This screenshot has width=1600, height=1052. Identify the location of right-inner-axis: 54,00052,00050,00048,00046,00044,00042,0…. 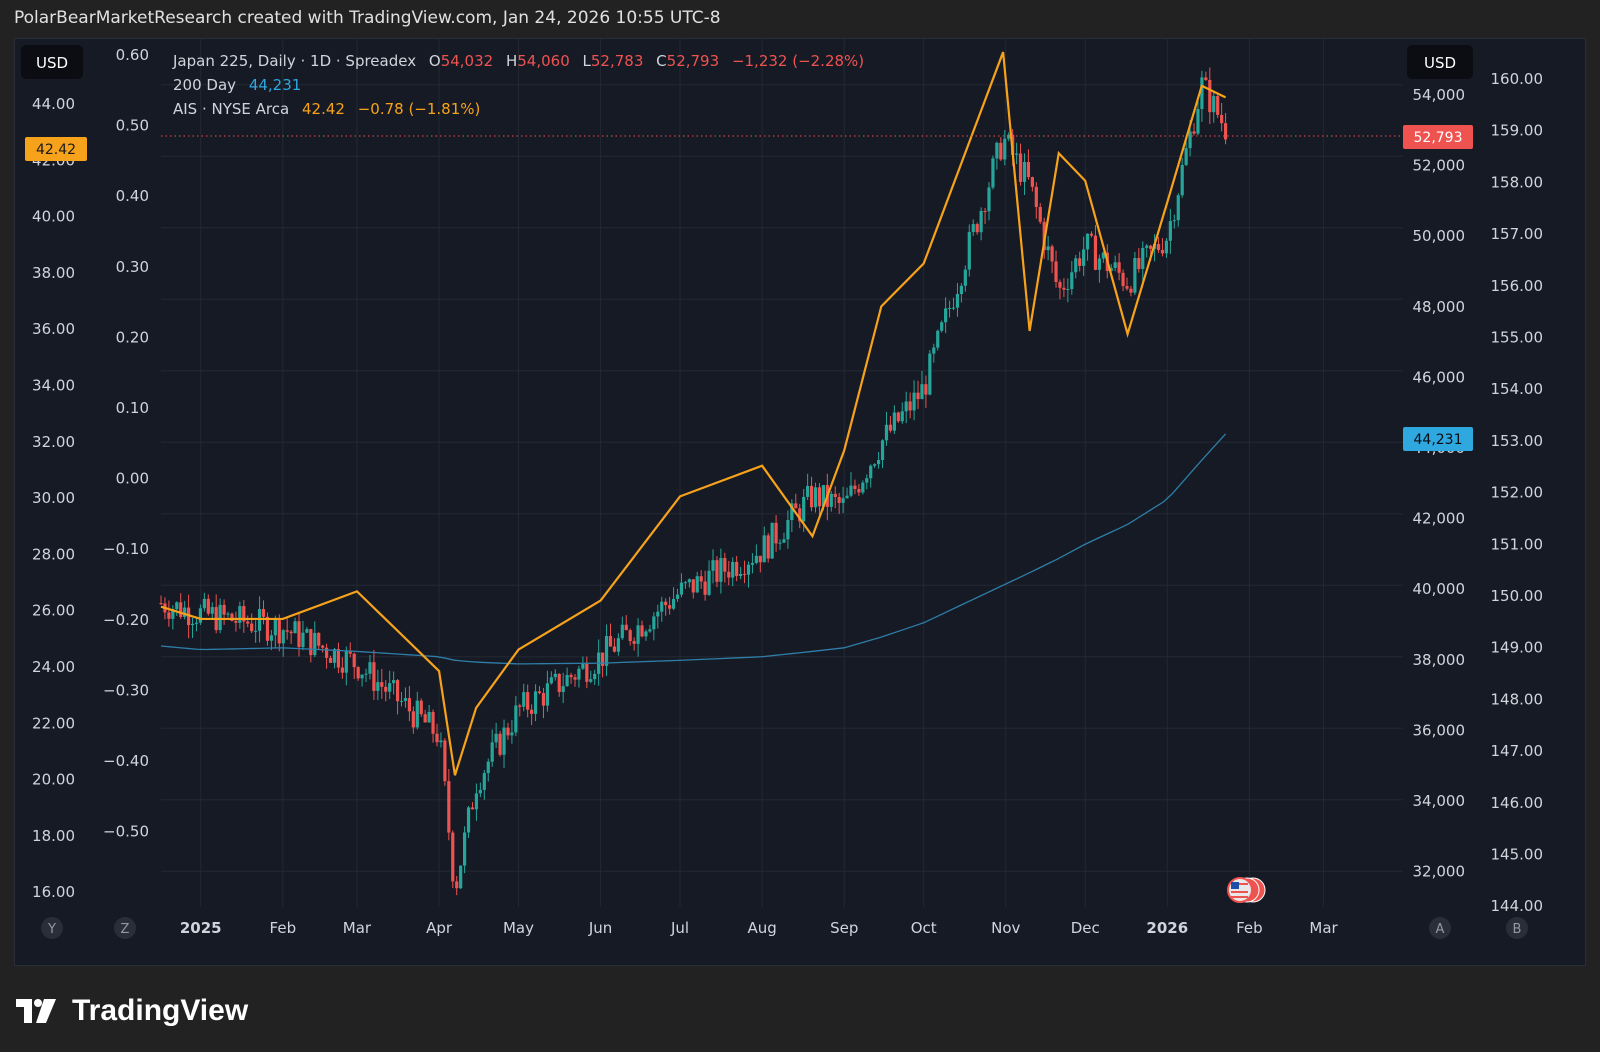
(1439, 483).